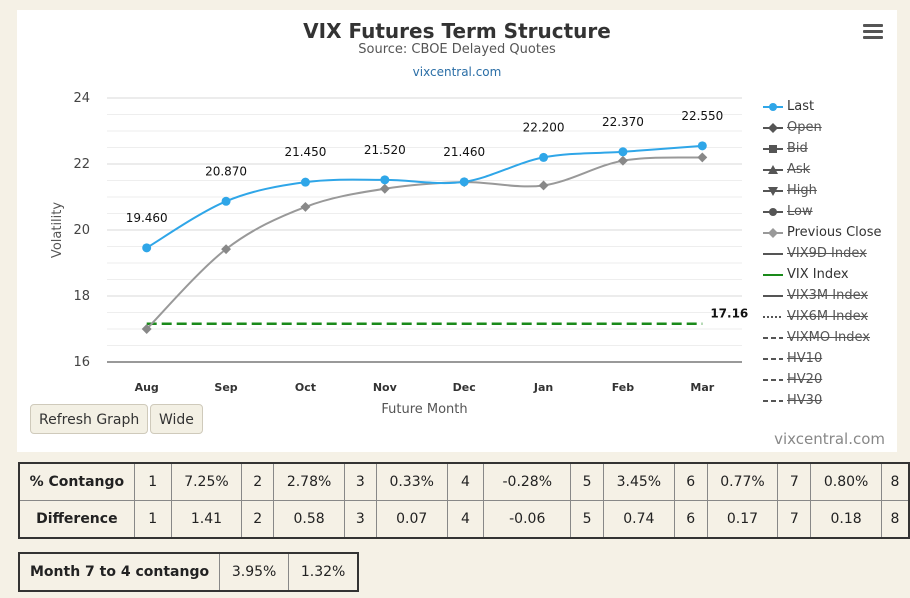 The width and height of the screenshot is (910, 598). Describe the element at coordinates (587, 481) in the screenshot. I see `month-number-cell: 5` at that location.